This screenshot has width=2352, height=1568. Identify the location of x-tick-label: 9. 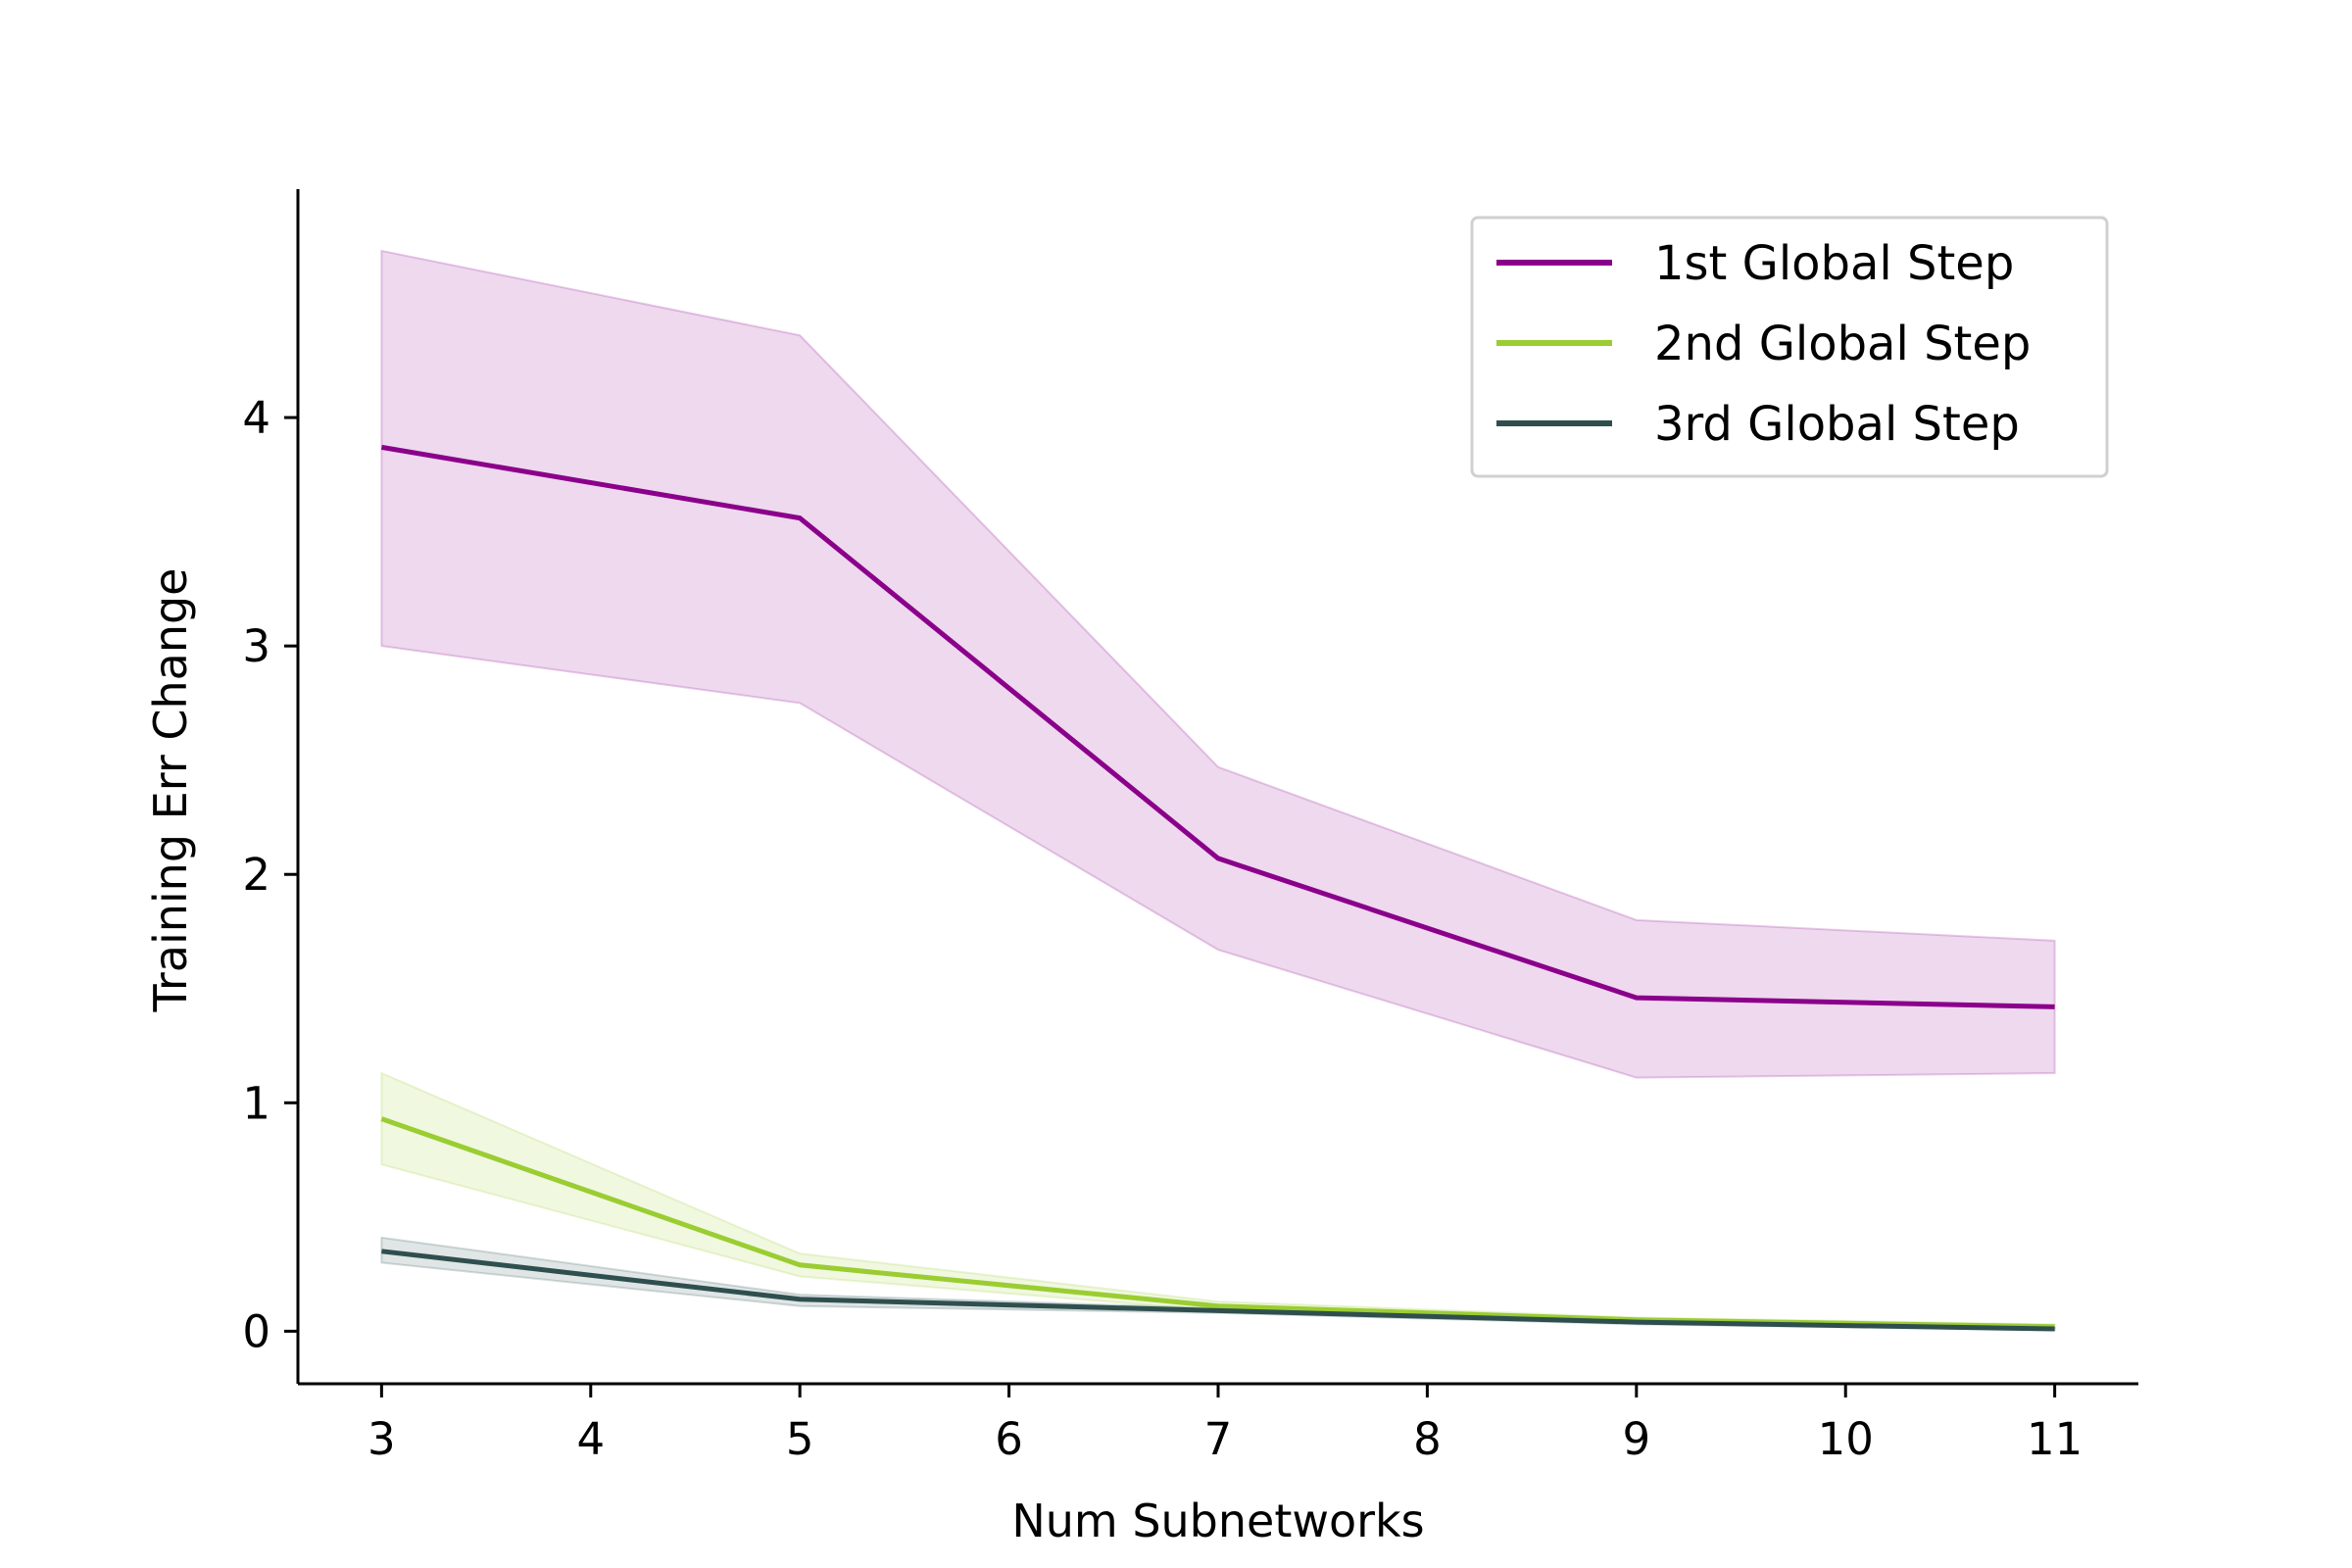
(1636, 1439).